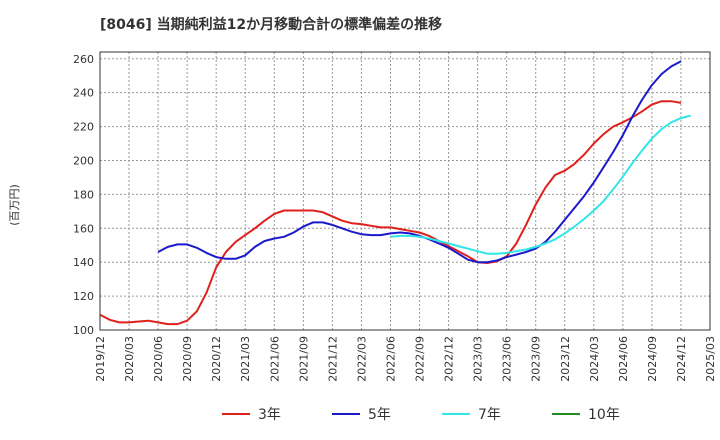  I want to click on x-tick-label: 2024/12, so click(681, 359).